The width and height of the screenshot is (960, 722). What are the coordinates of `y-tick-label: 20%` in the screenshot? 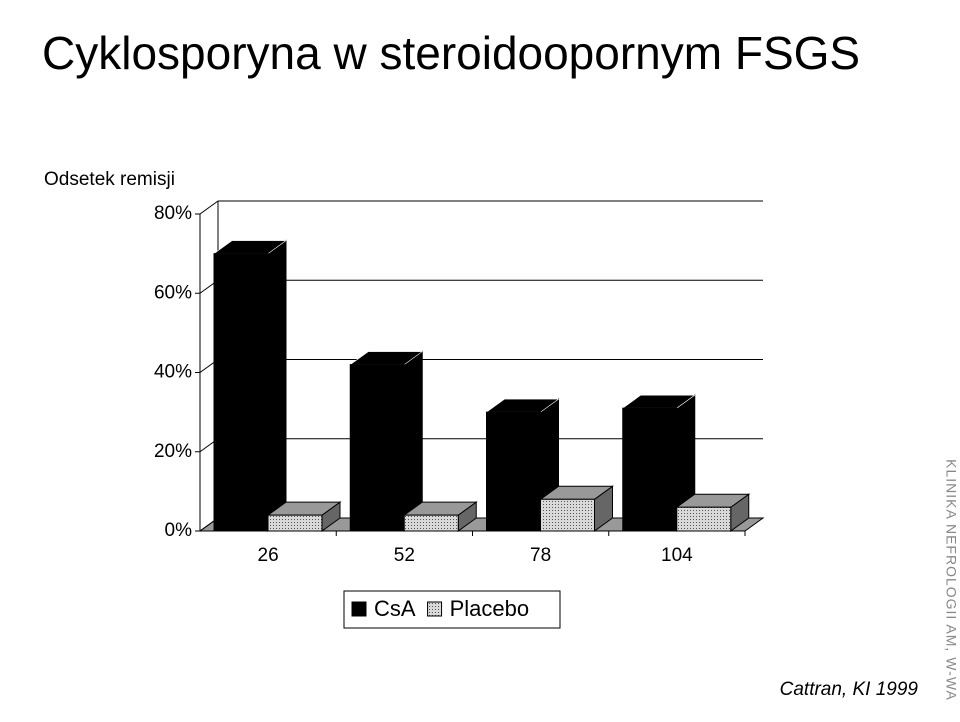 It's located at (173, 451).